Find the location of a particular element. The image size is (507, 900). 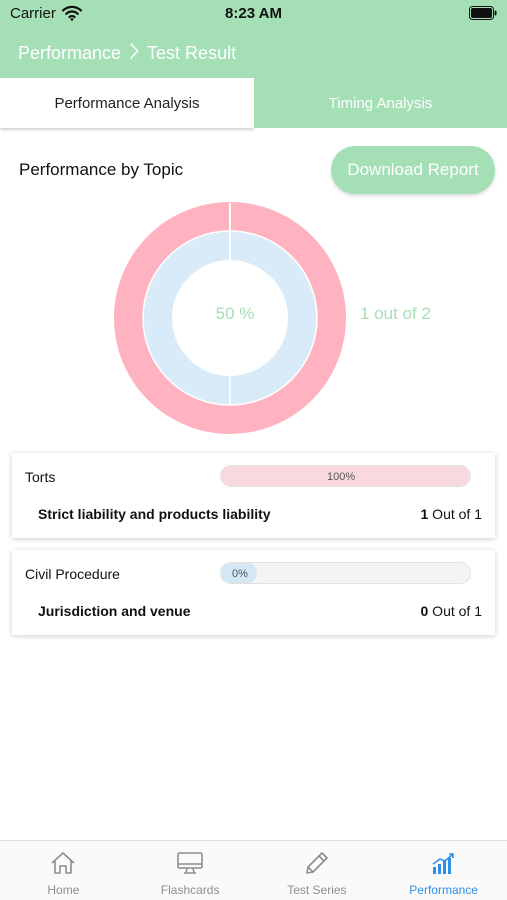

pencil-icon is located at coordinates (317, 865).